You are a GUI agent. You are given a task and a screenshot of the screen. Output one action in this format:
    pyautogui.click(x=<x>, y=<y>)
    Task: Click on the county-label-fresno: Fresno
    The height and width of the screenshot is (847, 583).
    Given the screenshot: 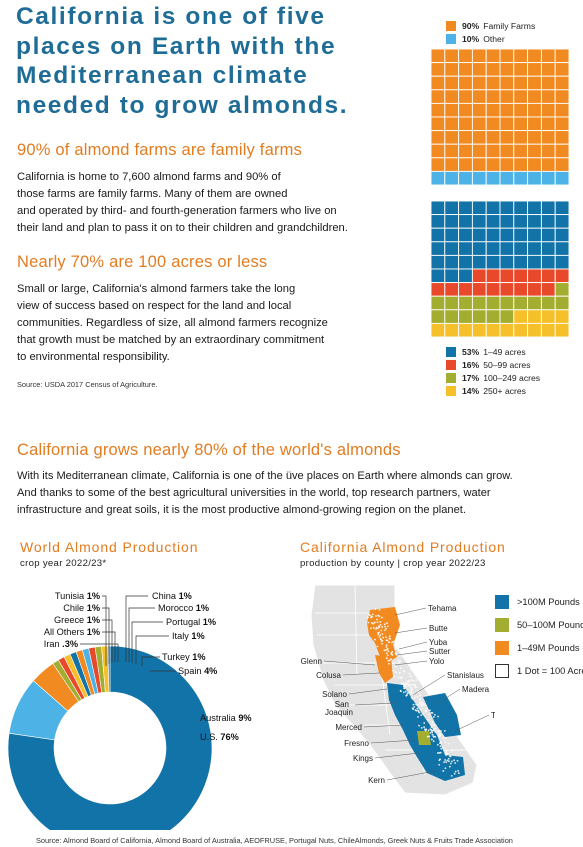 What is the action you would take?
    pyautogui.click(x=356, y=743)
    